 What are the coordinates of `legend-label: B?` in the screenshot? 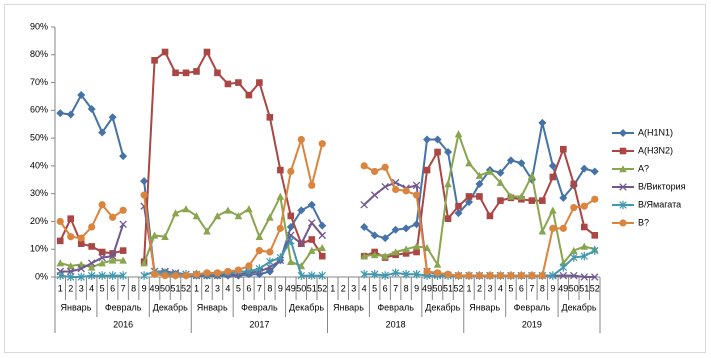 It's located at (643, 222).